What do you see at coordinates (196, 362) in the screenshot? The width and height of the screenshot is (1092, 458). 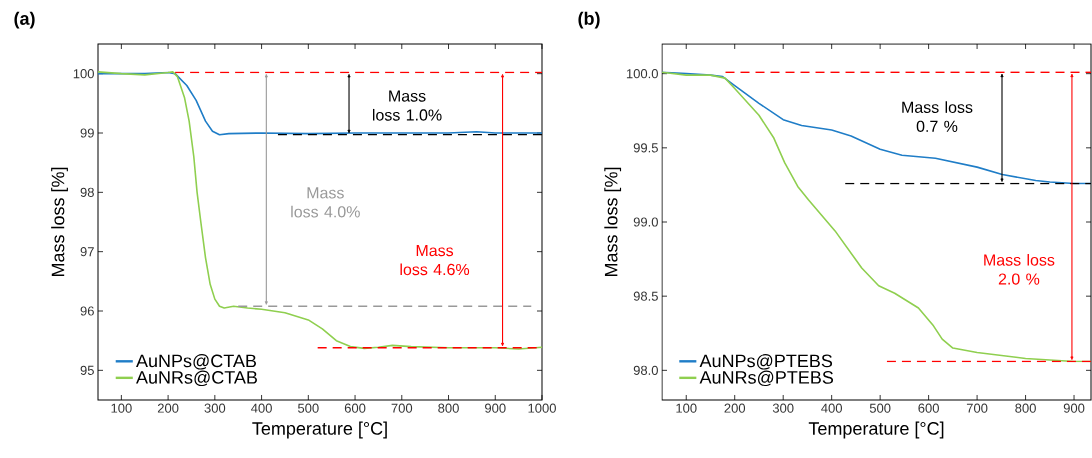 I see `legend-label: AuNPs@CTAB` at bounding box center [196, 362].